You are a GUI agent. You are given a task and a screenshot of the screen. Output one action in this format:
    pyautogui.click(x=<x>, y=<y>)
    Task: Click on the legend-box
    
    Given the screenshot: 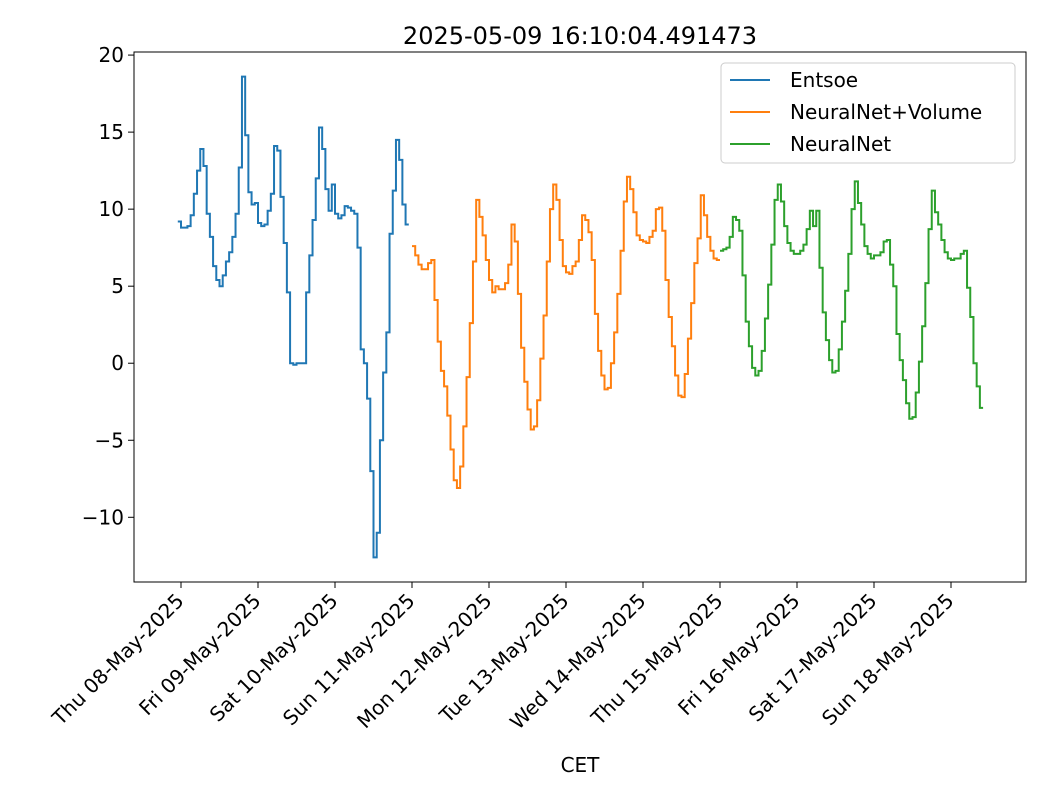 What is the action you would take?
    pyautogui.click(x=868, y=113)
    